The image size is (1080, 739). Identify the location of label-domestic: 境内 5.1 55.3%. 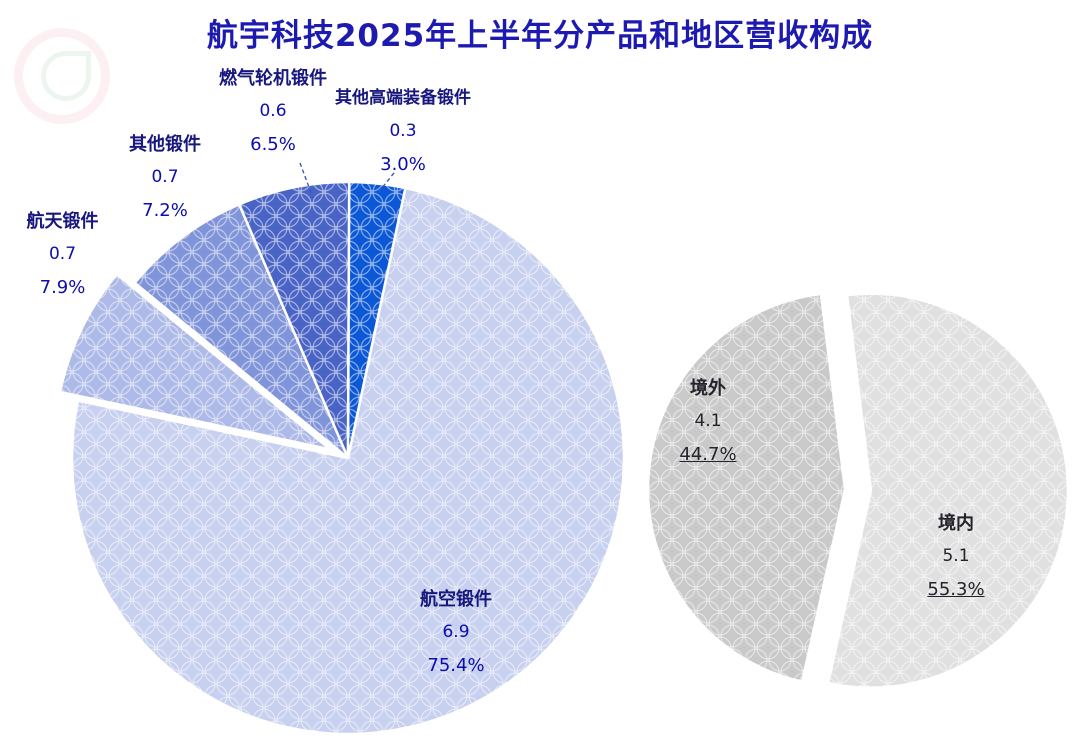
(956, 556).